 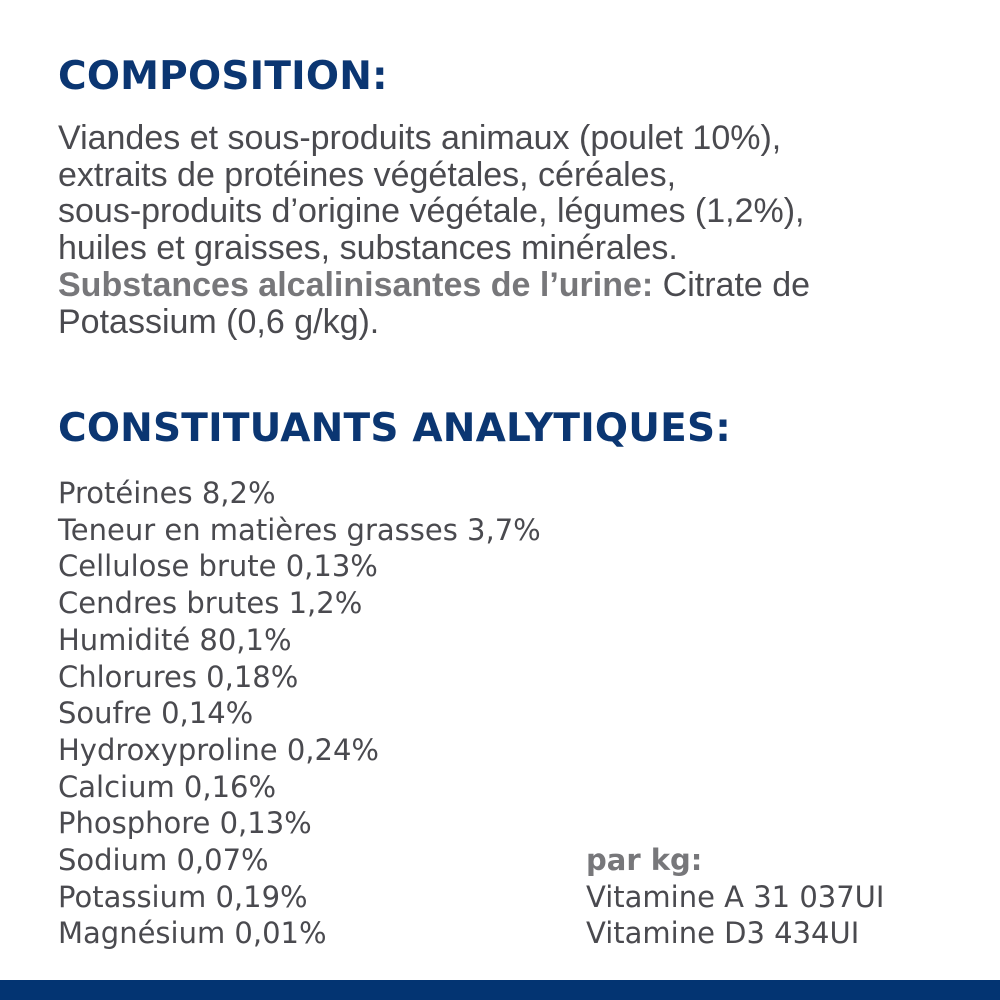 What do you see at coordinates (299, 529) in the screenshot?
I see `analytical-item: Teneur en matières grasses 3,7%` at bounding box center [299, 529].